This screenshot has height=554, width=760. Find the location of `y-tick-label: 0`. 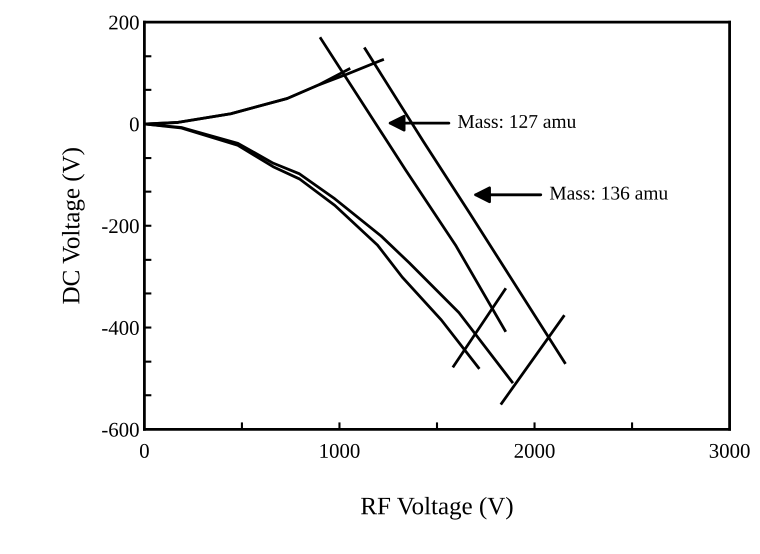

y-tick-label: 0 is located at coordinates (134, 124).